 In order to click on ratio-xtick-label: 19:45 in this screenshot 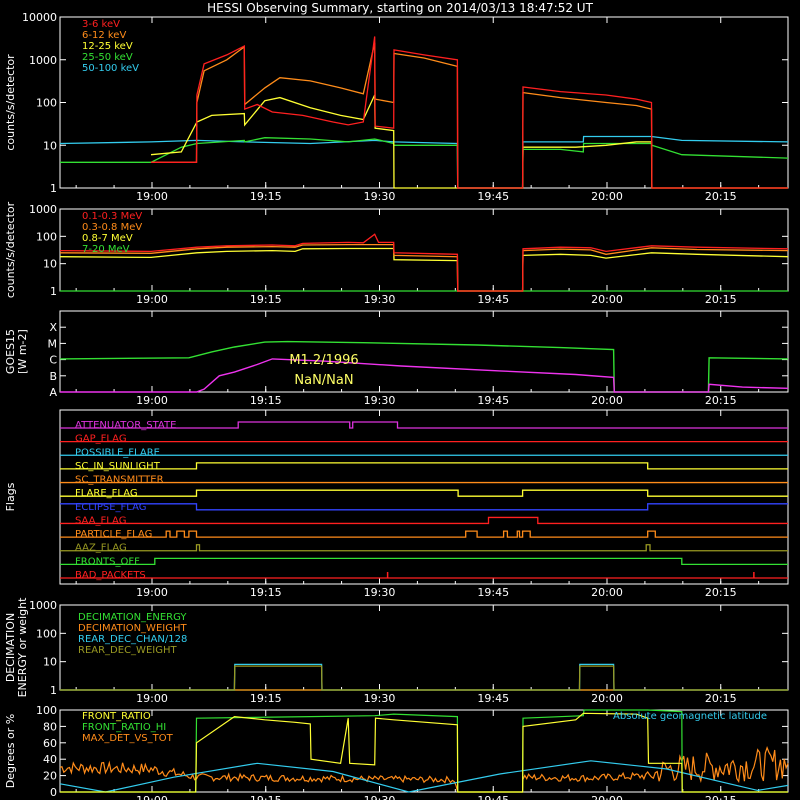, I will do `click(493, 797)`.